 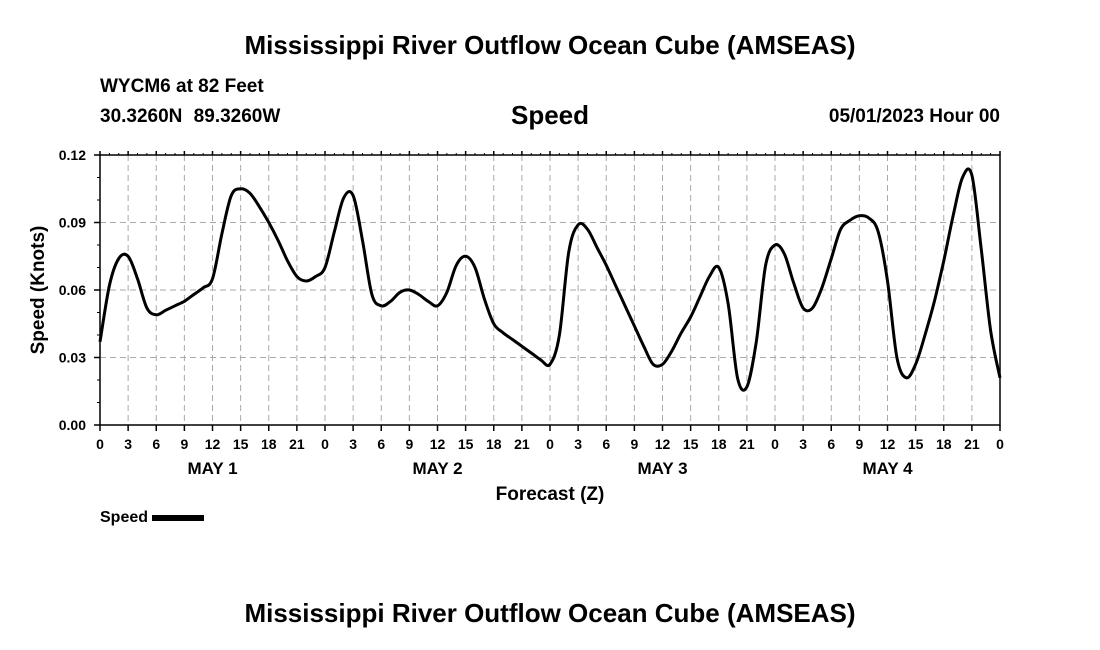 What do you see at coordinates (662, 468) in the screenshot?
I see `day-label: MAY 3` at bounding box center [662, 468].